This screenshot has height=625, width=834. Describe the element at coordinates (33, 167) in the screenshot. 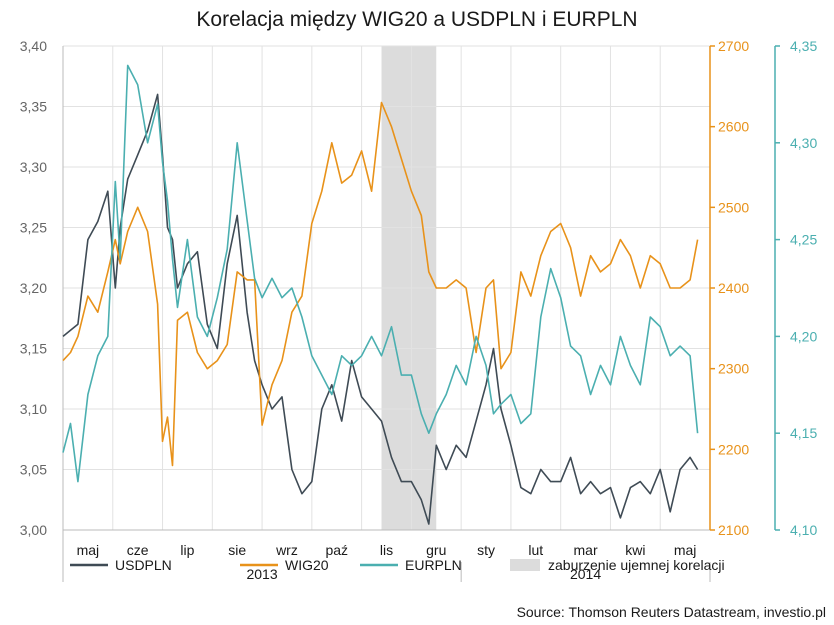

I see `left-axis-tick-label: 3,30` at that location.